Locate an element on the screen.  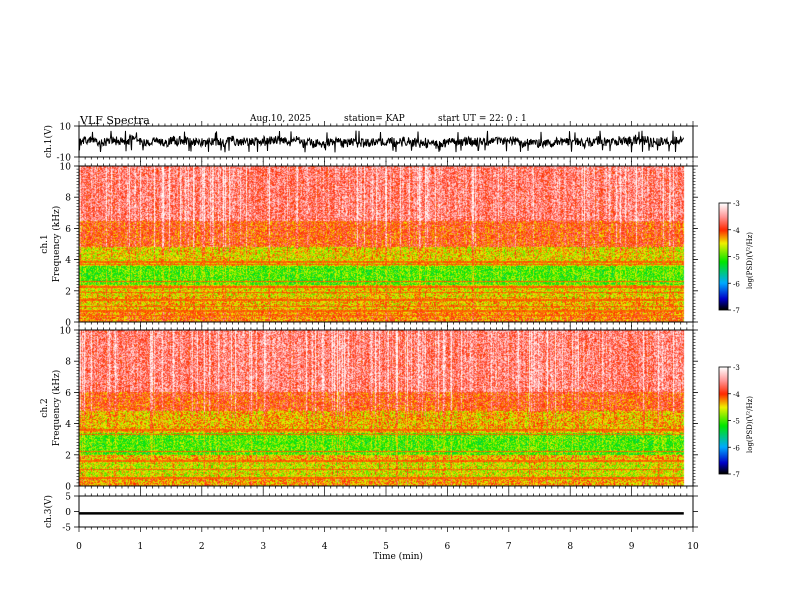
x-tick-label: 2 is located at coordinates (202, 547).